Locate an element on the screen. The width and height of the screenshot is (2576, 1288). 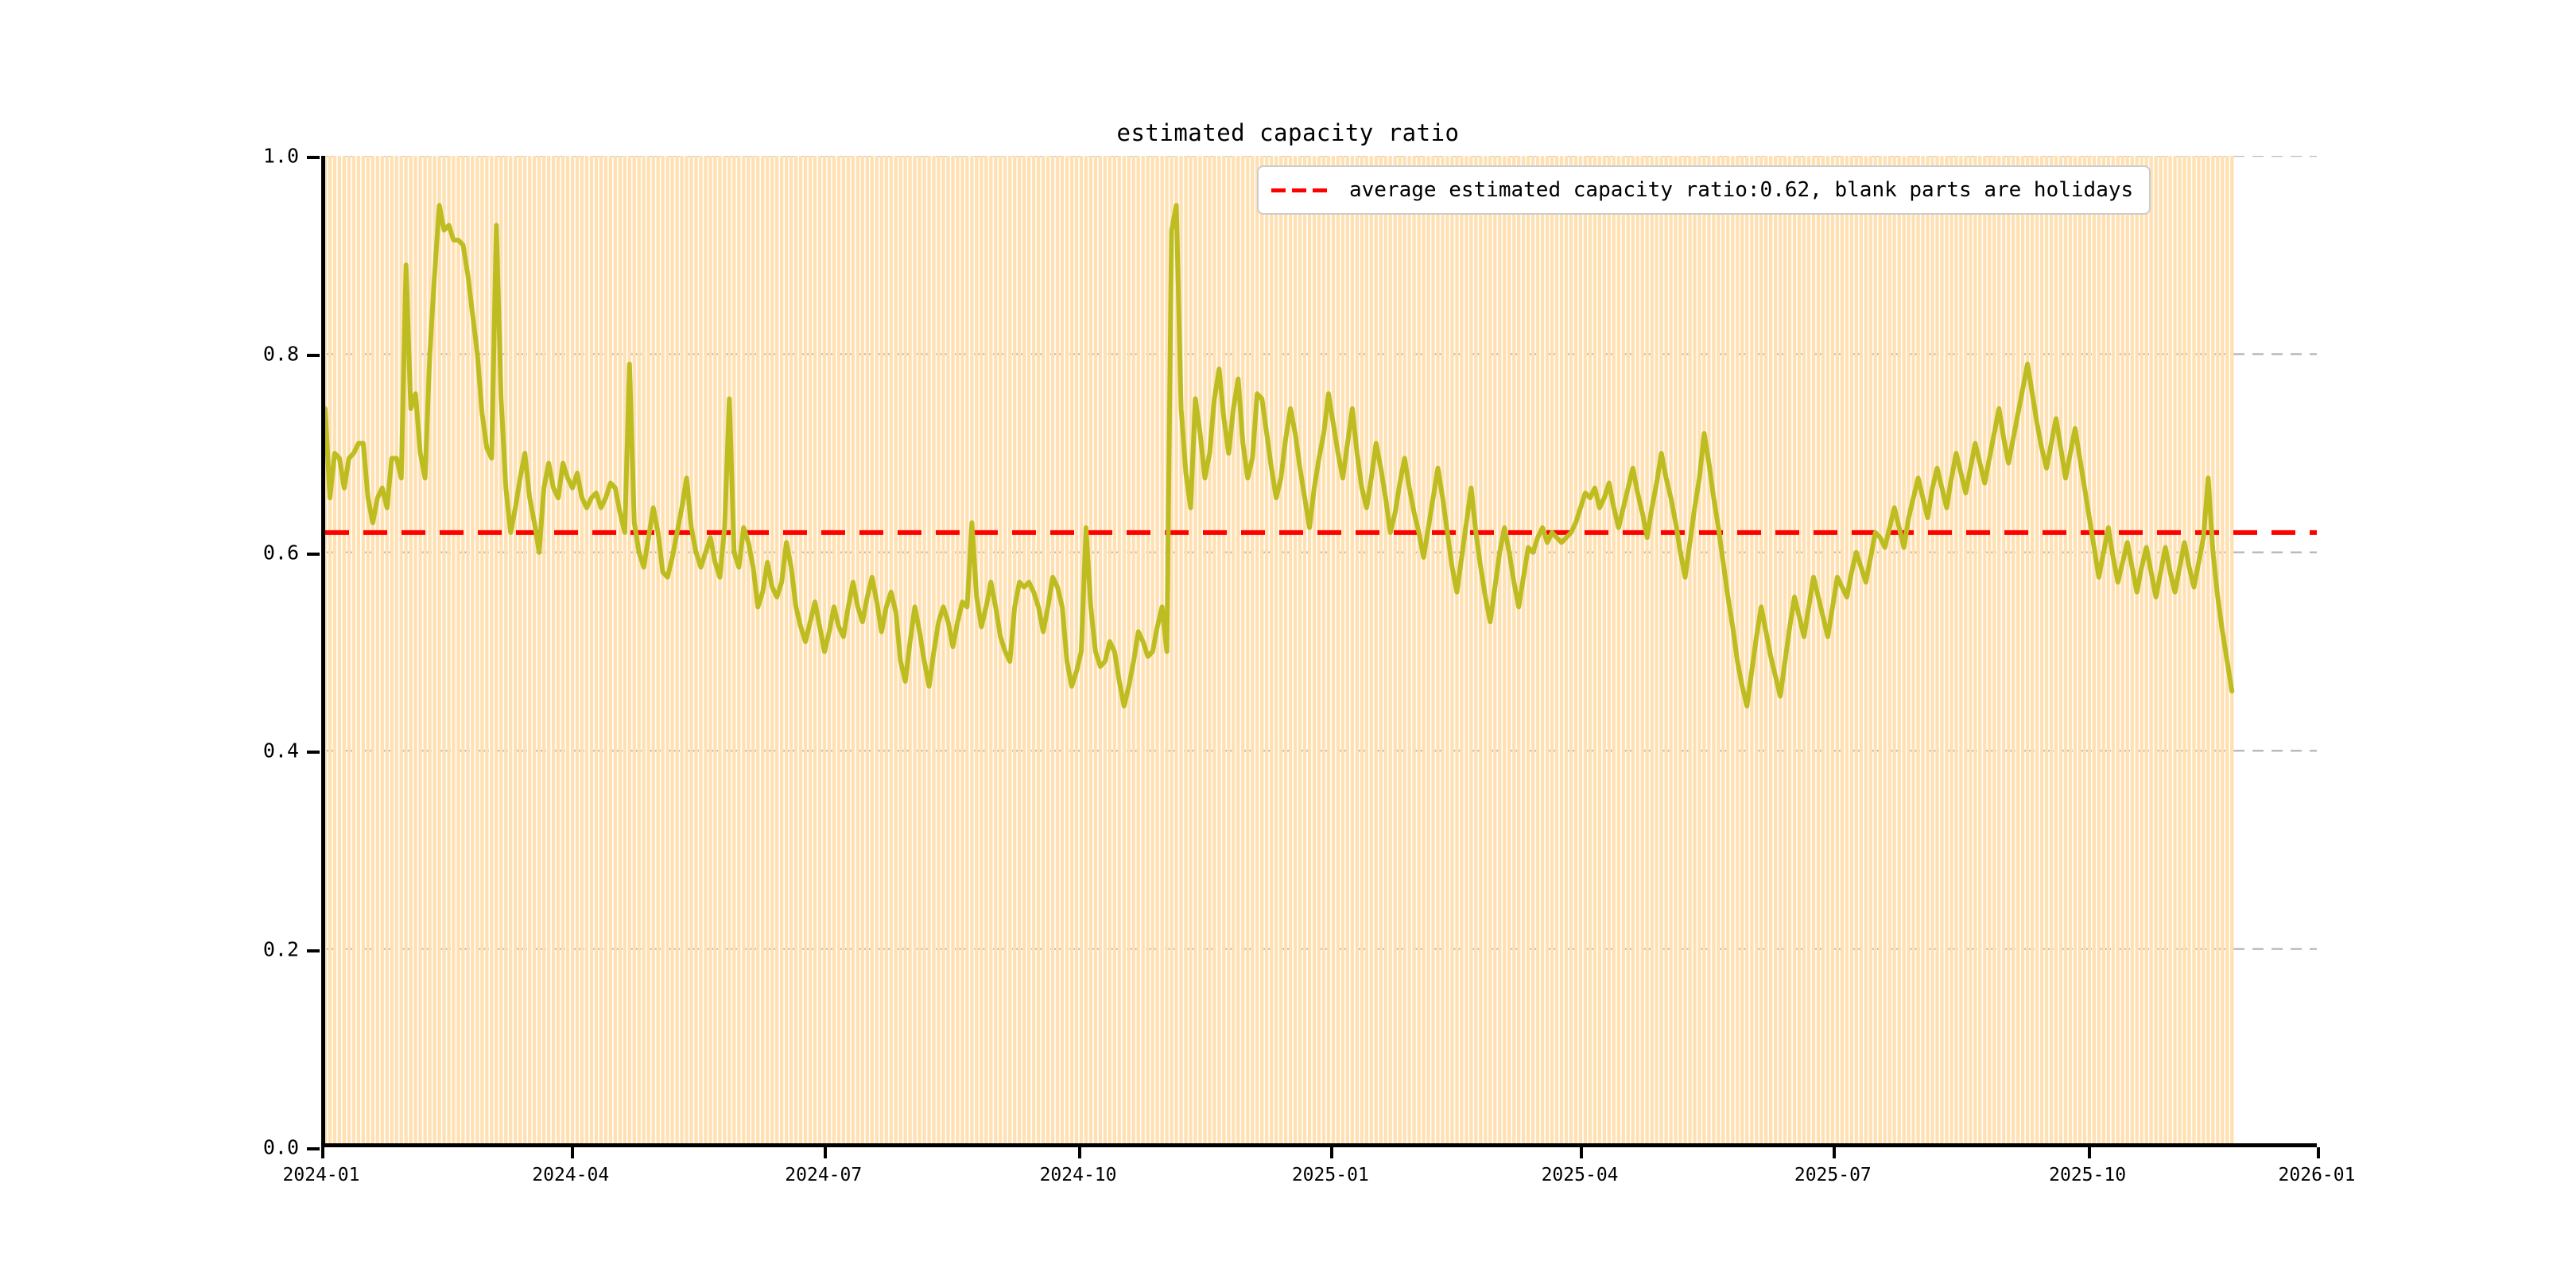
y-axis-tick-marks is located at coordinates (161, 653).